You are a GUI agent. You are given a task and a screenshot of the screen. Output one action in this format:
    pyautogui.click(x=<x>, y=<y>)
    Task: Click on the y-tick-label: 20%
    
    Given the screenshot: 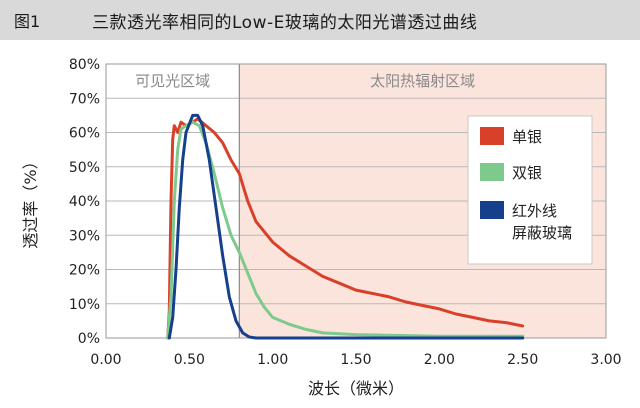 What is the action you would take?
    pyautogui.click(x=84, y=271)
    